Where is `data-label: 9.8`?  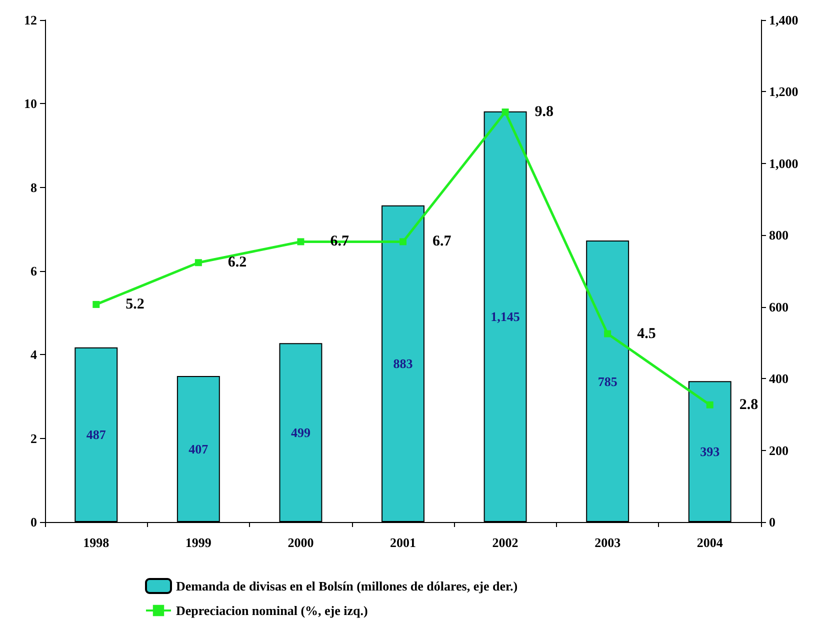
data-label: 9.8 is located at coordinates (544, 112).